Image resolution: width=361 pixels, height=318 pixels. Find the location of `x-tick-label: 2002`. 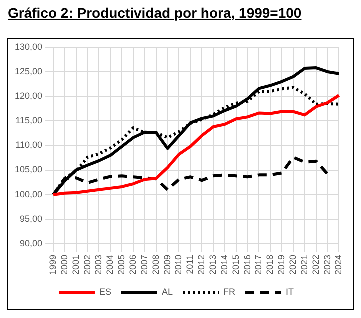

x-tick-label: 2002 is located at coordinates (87, 265).